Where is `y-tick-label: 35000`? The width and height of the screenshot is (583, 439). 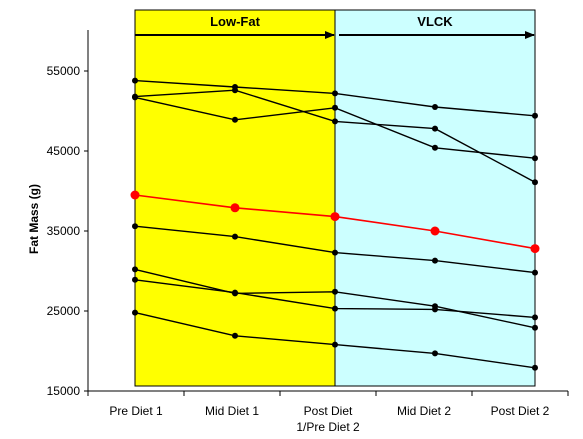 y-tick-label: 35000 is located at coordinates (64, 231).